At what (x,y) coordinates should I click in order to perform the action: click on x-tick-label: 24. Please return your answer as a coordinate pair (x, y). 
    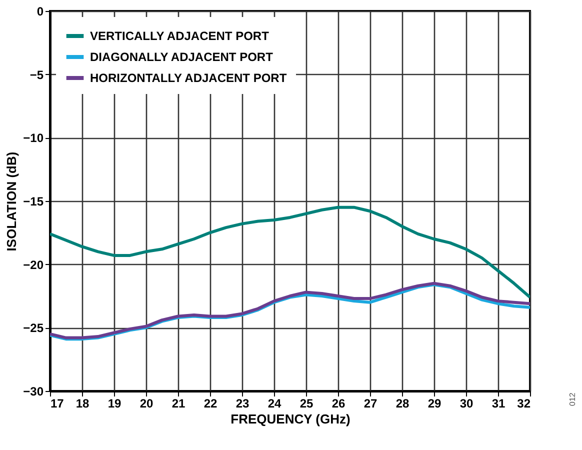
    Looking at the image, I should click on (275, 403).